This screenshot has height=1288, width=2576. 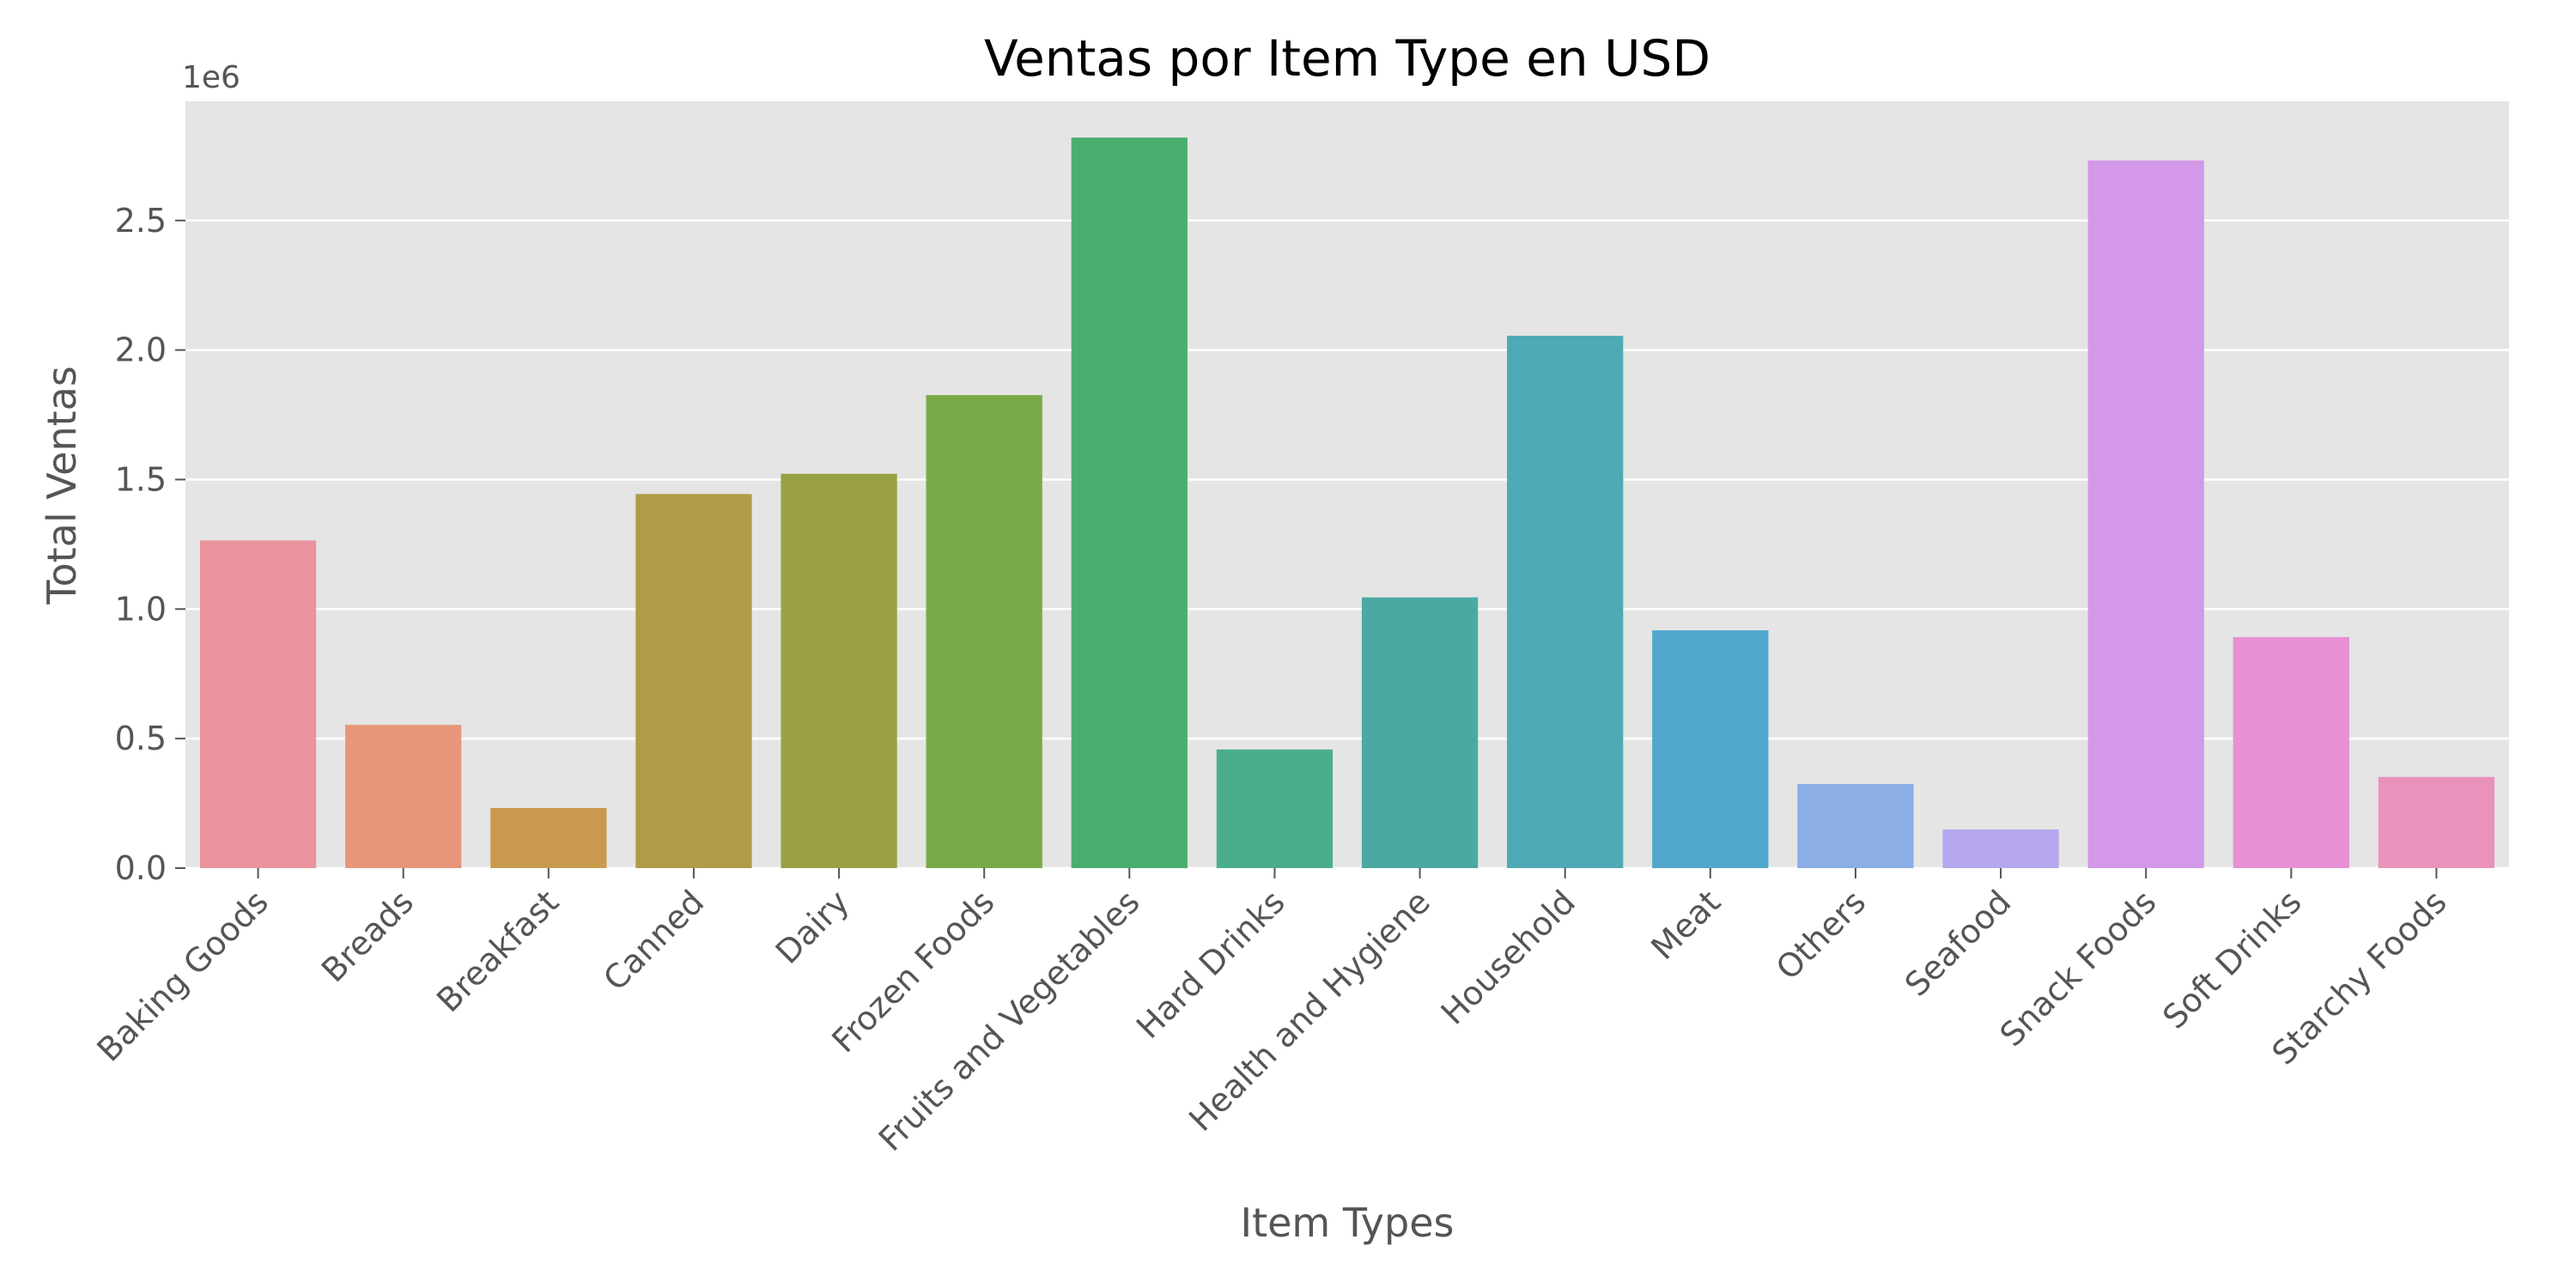 I want to click on x-tick-label: Breakfast, so click(x=497, y=951).